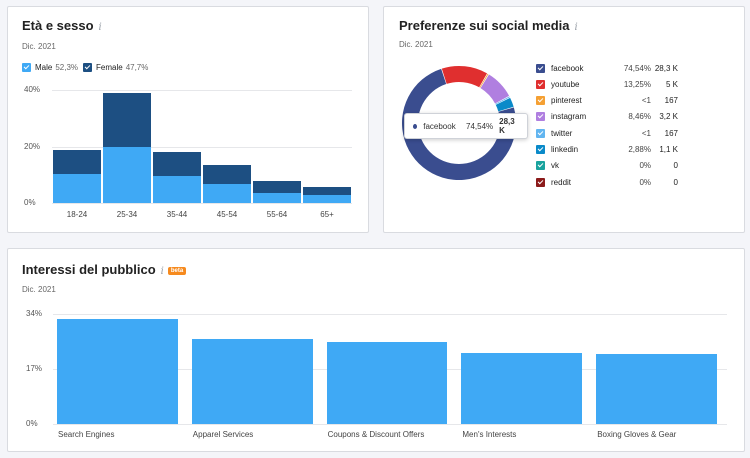 Image resolution: width=750 pixels, height=458 pixels. What do you see at coordinates (565, 149) in the screenshot?
I see `social-name: linkedin` at bounding box center [565, 149].